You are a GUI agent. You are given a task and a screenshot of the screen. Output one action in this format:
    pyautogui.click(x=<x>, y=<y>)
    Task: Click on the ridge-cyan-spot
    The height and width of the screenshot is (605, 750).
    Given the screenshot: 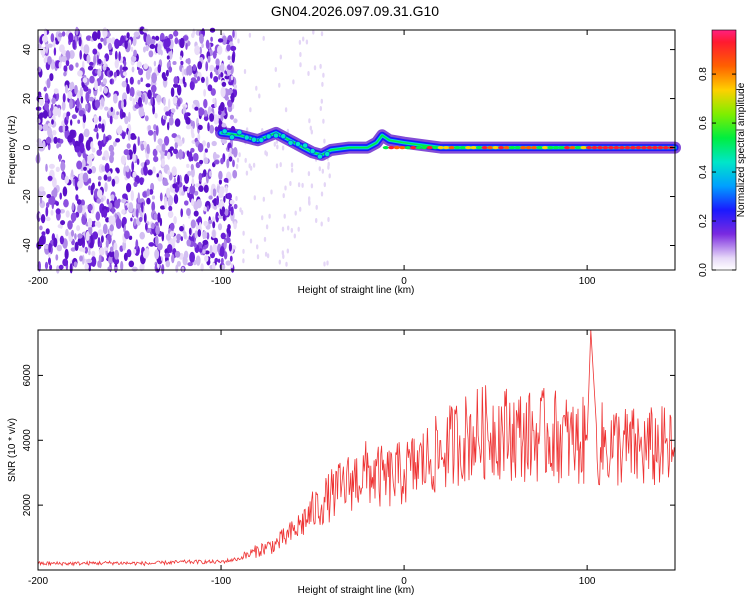 What is the action you would take?
    pyautogui.click(x=327, y=154)
    